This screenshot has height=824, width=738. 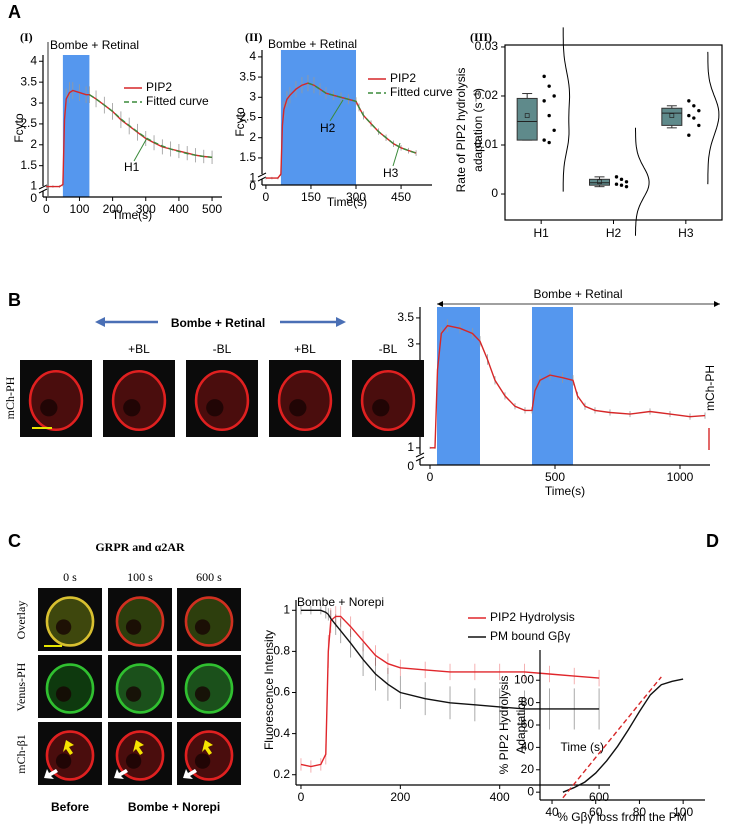 I want to click on annotation: Bombe + Retinal, so click(x=312, y=44).